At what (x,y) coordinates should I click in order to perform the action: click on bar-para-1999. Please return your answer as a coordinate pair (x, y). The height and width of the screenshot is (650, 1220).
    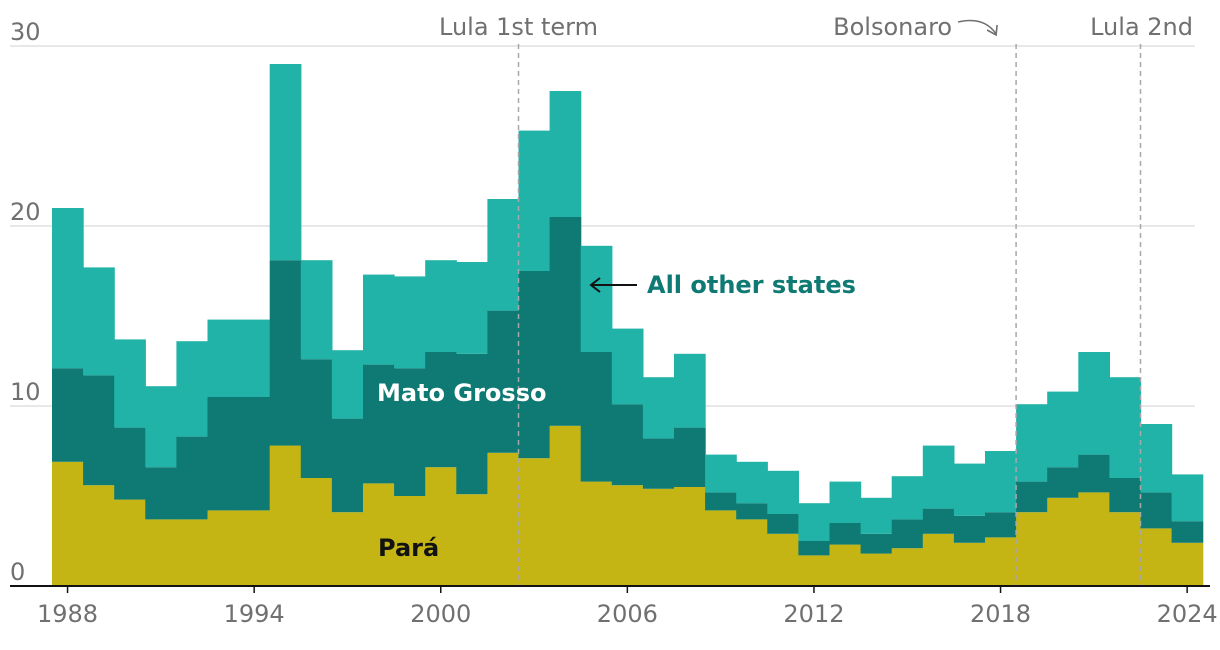
    Looking at the image, I should click on (410, 541).